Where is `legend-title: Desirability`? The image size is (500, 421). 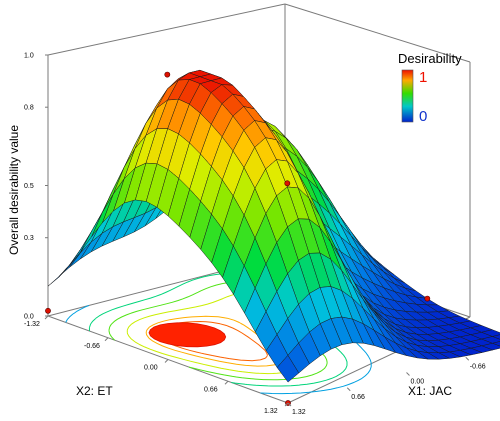
legend-title: Desirability is located at coordinates (430, 58).